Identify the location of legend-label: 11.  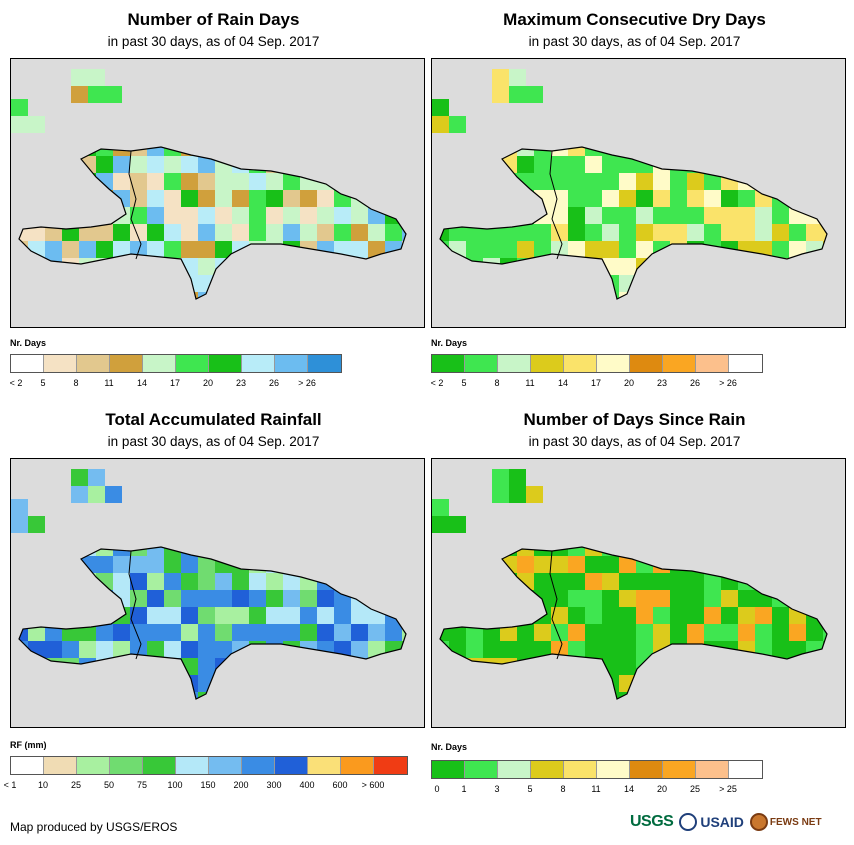
(109, 383).